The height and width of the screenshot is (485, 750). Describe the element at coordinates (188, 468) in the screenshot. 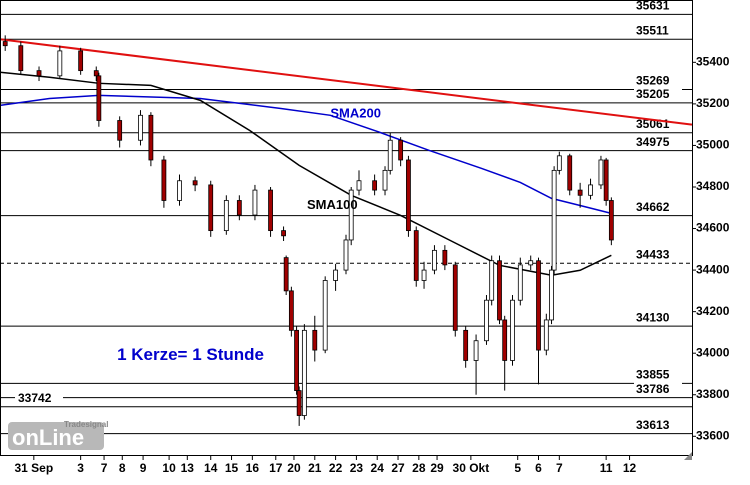

I see `x-tick-label: 13` at that location.